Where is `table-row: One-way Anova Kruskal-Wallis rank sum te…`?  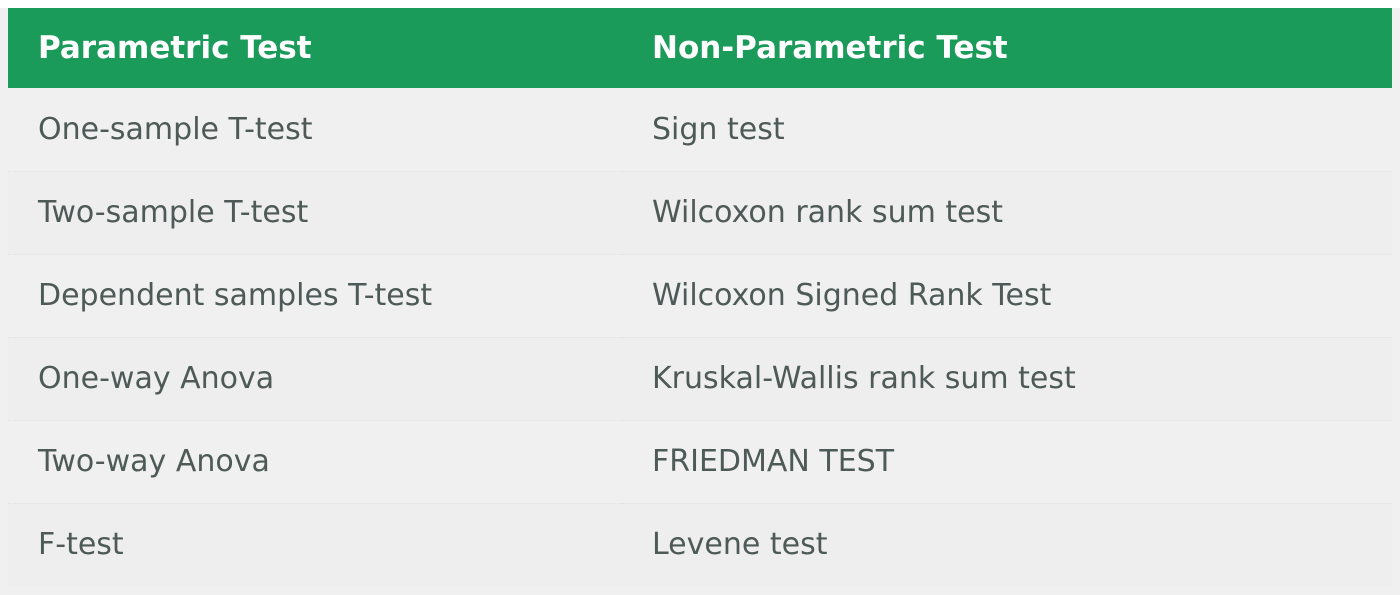
table-row: One-way Anova Kruskal-Wallis rank sum te… is located at coordinates (700, 378).